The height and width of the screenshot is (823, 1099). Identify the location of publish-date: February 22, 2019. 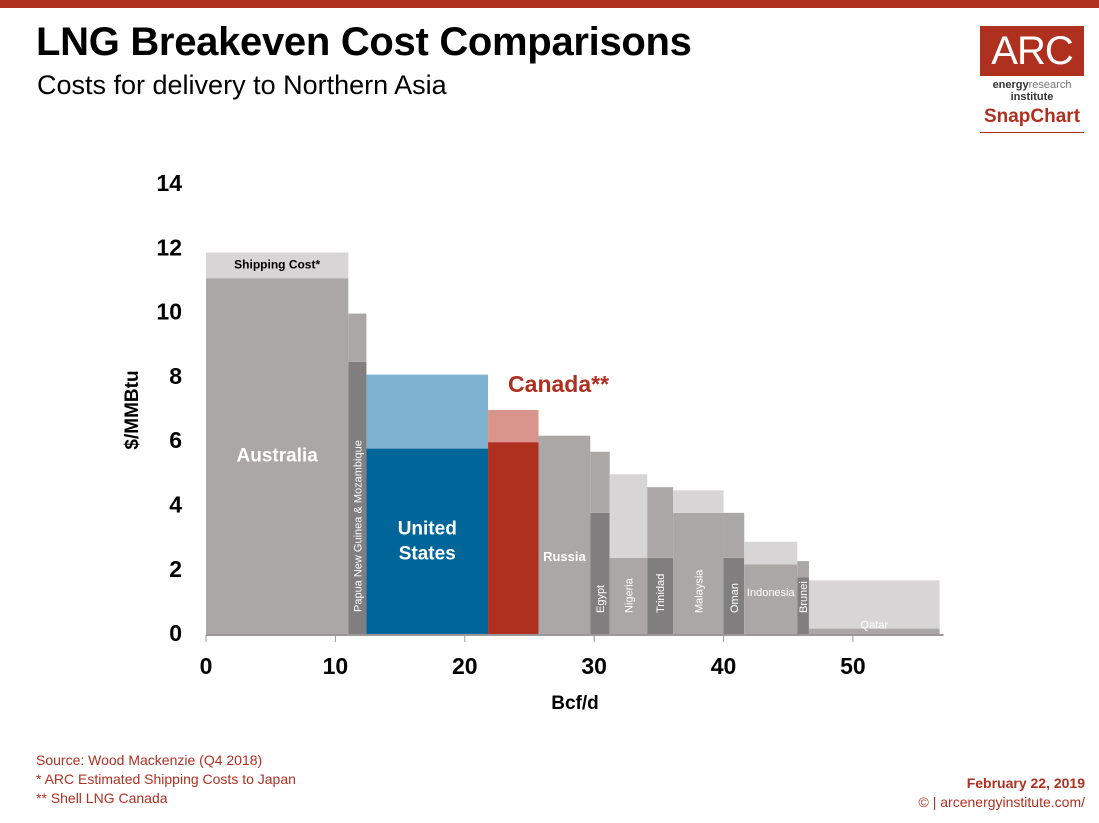
(1025, 783).